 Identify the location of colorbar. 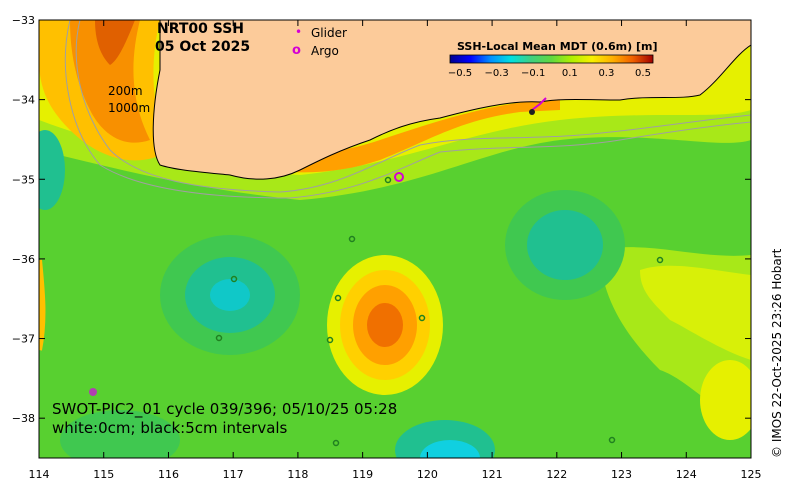
(551, 59).